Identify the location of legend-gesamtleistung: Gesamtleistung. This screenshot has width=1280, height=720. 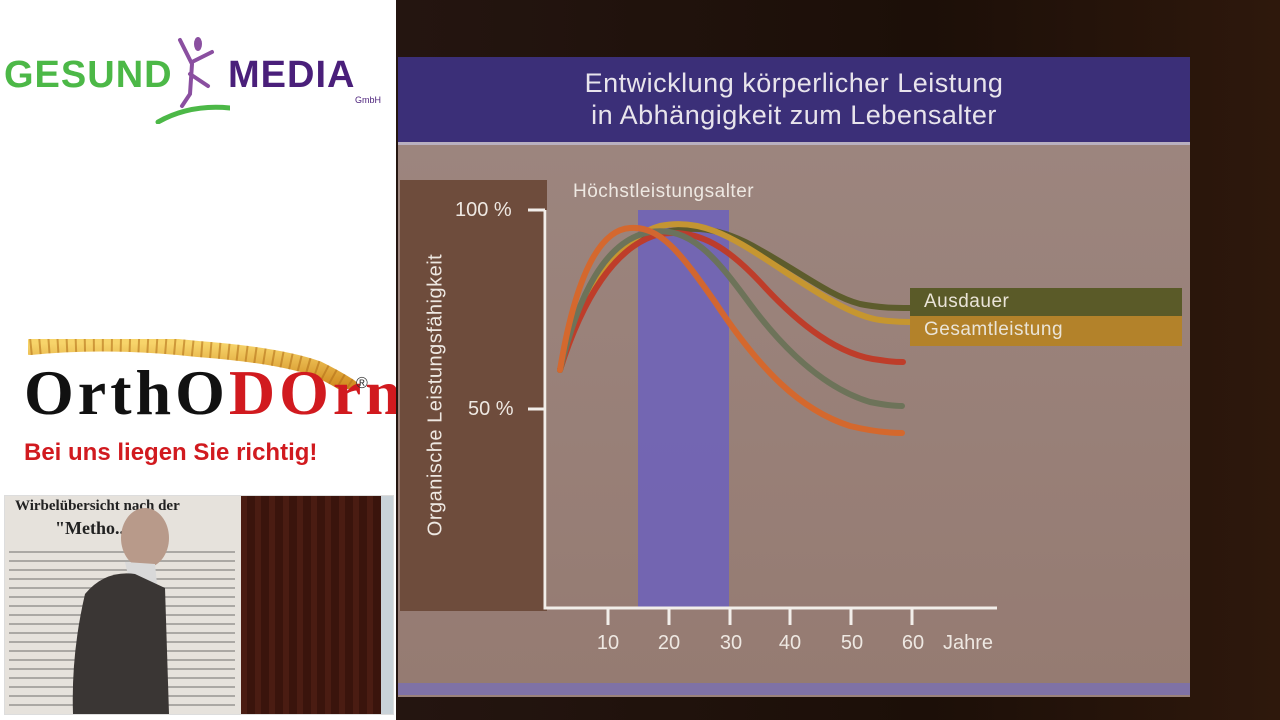
(1046, 331).